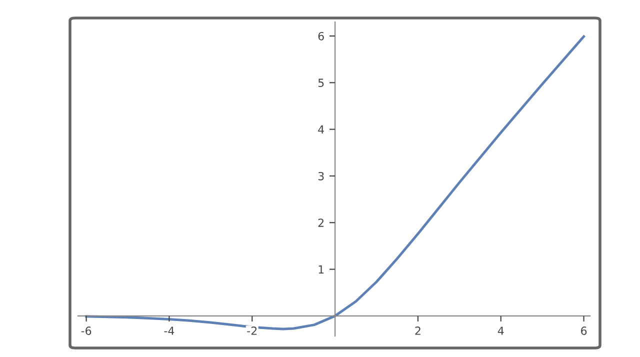  Describe the element at coordinates (501, 330) in the screenshot. I see `x-tick-label: 4` at that location.